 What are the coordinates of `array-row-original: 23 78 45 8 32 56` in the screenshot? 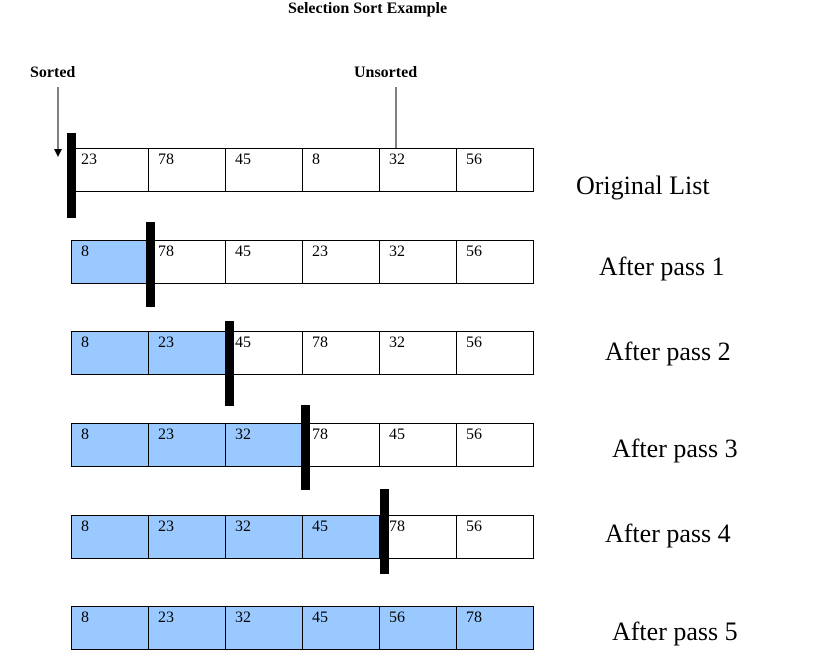 It's located at (302, 170).